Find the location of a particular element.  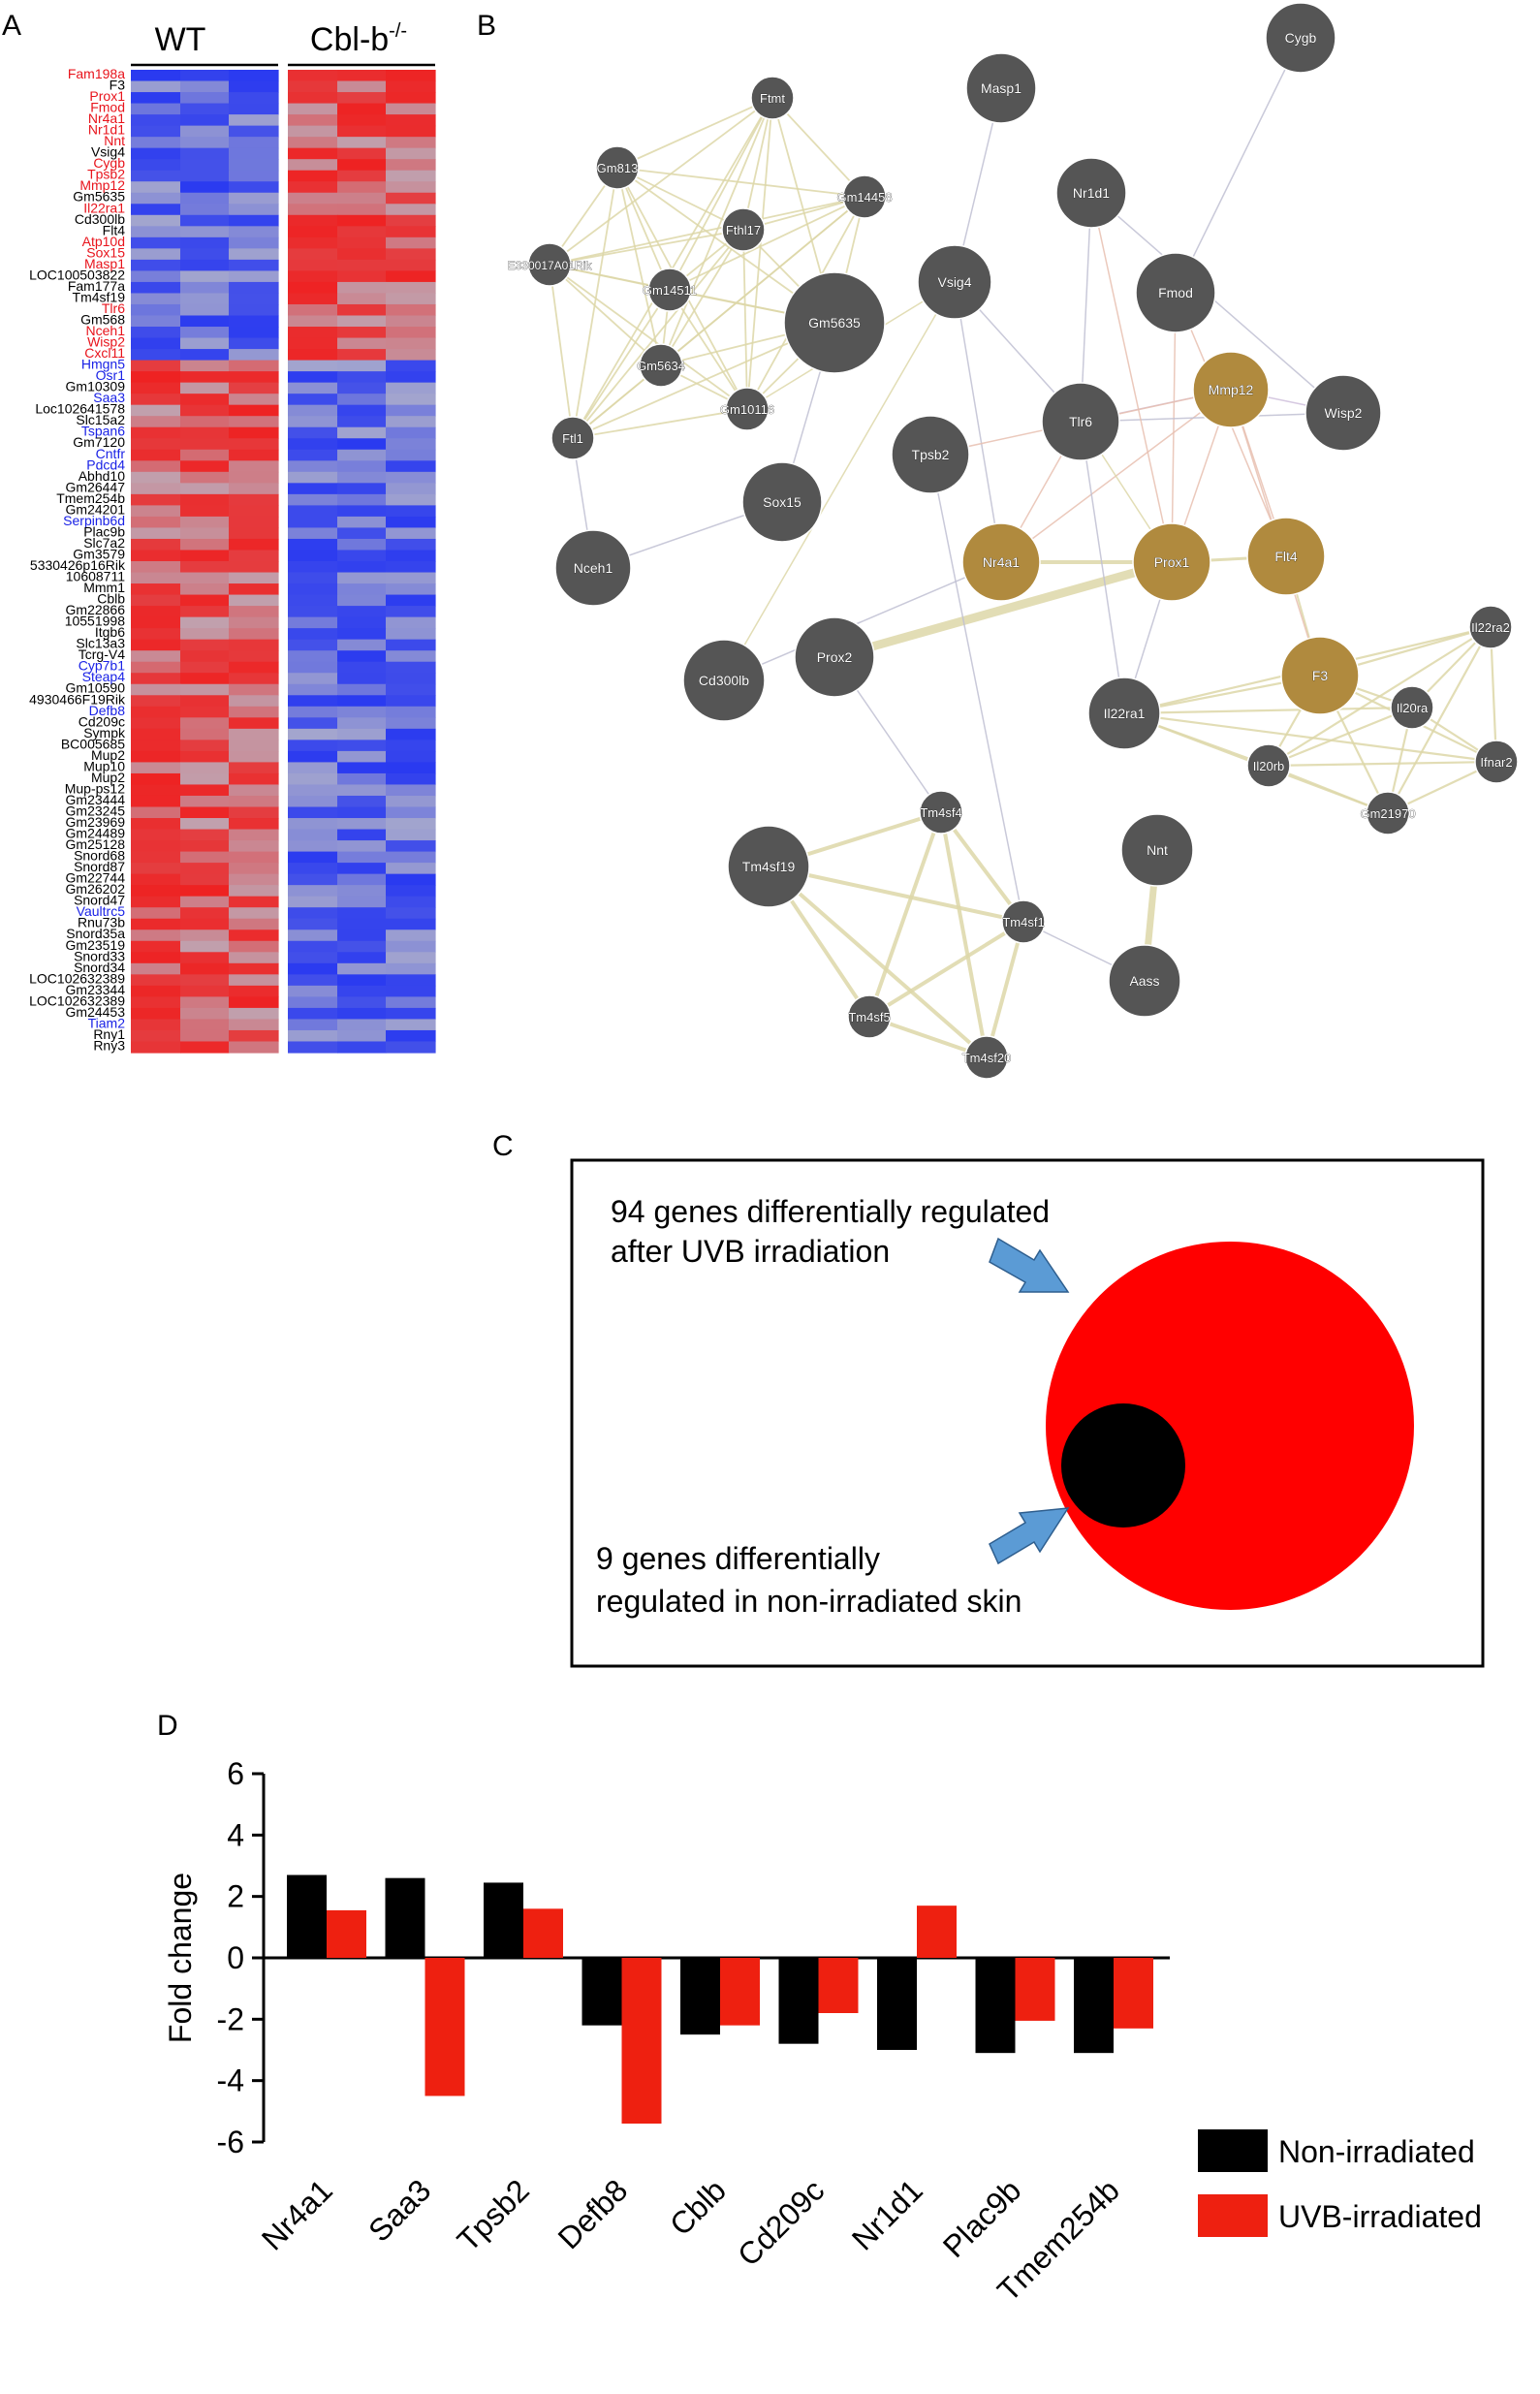

venn-inner-circle is located at coordinates (1123, 1465).